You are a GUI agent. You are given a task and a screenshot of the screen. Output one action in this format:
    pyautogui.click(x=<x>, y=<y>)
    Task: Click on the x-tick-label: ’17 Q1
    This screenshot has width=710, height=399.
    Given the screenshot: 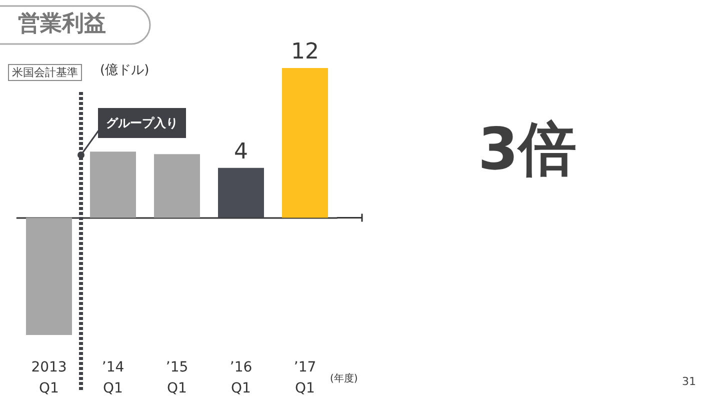 What is the action you would take?
    pyautogui.click(x=305, y=378)
    